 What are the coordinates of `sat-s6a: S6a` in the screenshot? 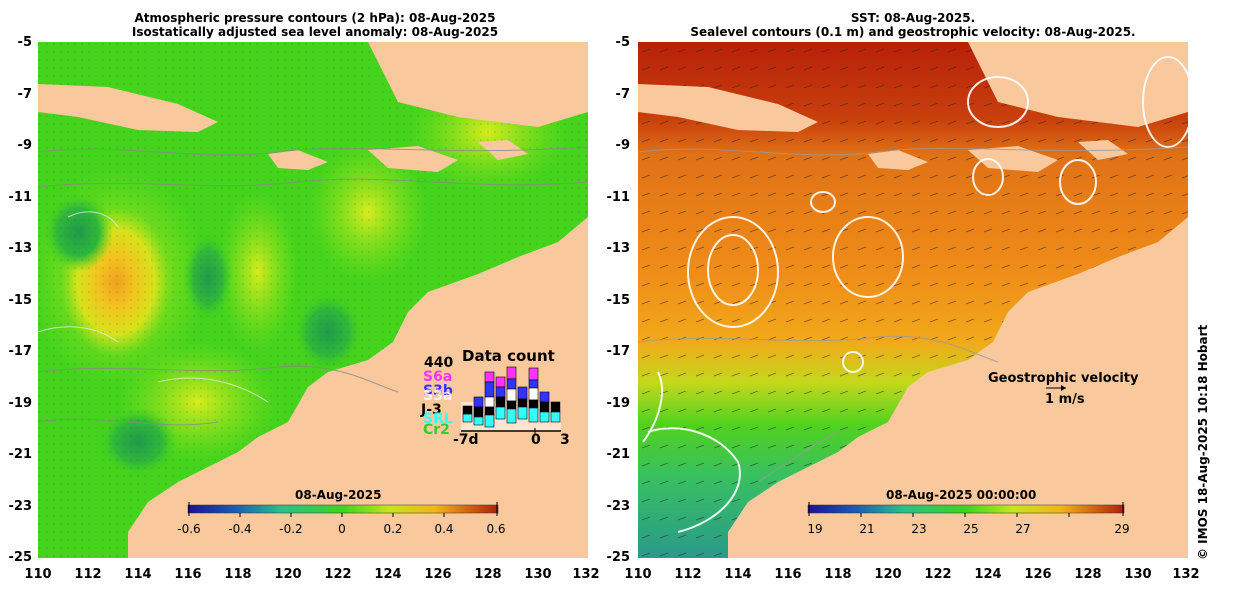 It's located at (438, 377).